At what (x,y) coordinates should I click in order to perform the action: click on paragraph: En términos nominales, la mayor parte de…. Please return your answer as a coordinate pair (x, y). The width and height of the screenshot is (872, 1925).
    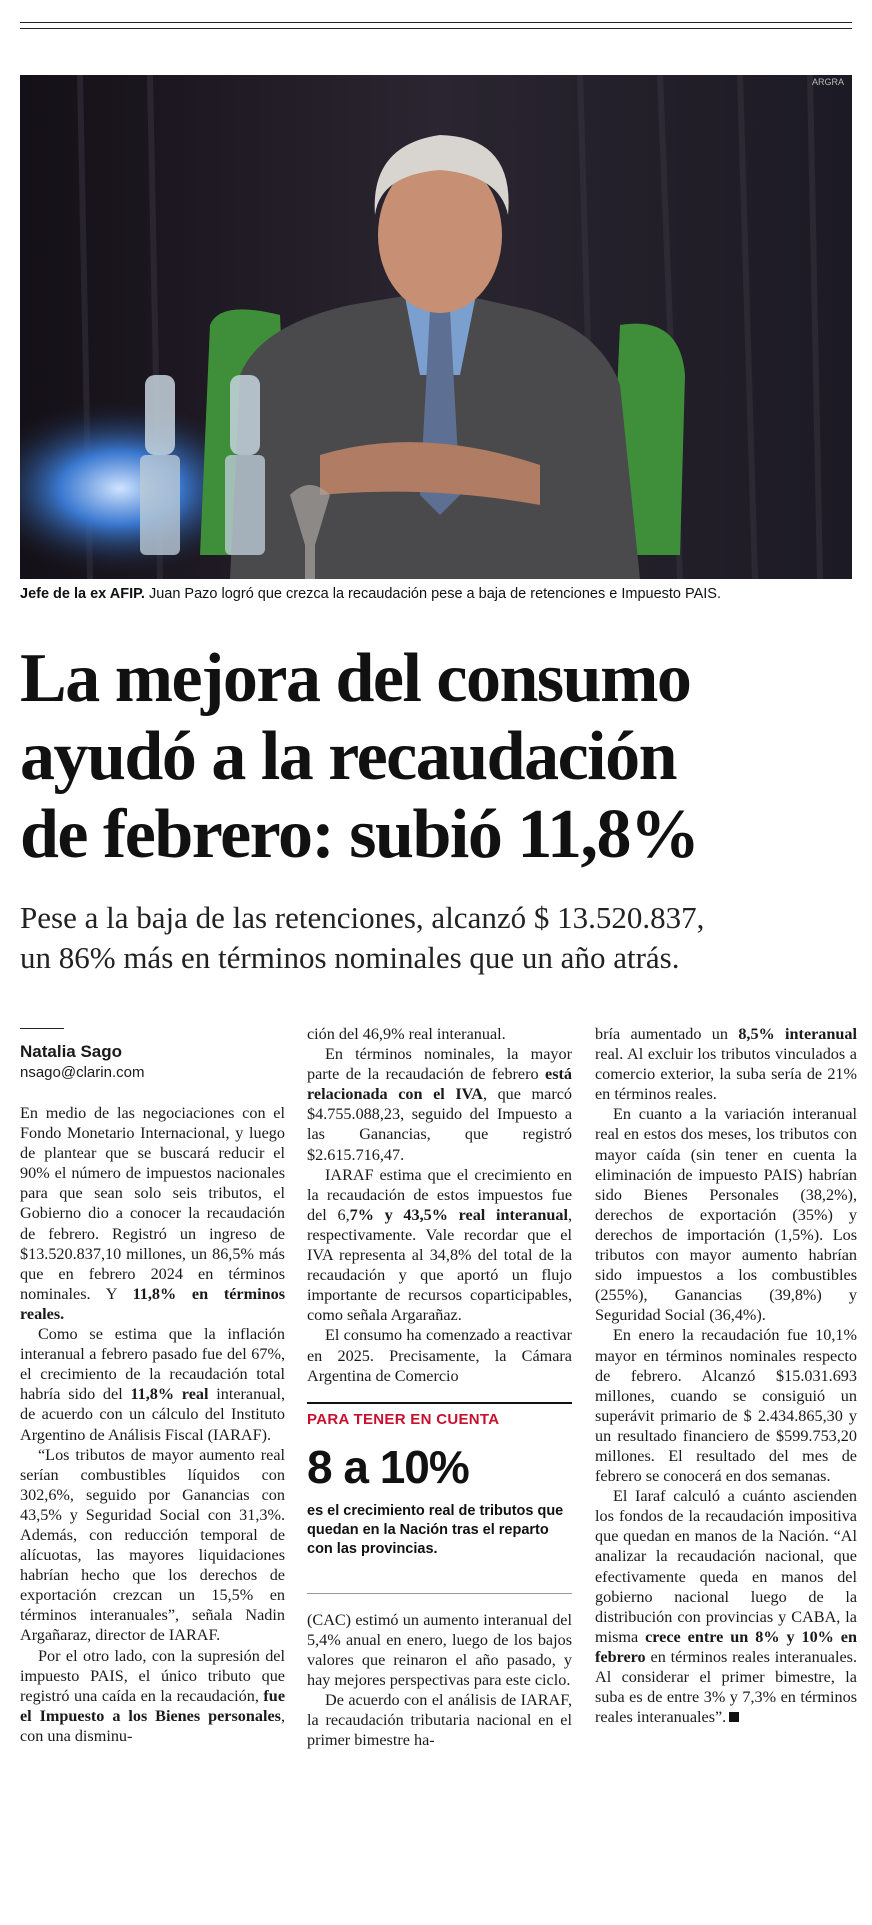
    Looking at the image, I should click on (439, 1104).